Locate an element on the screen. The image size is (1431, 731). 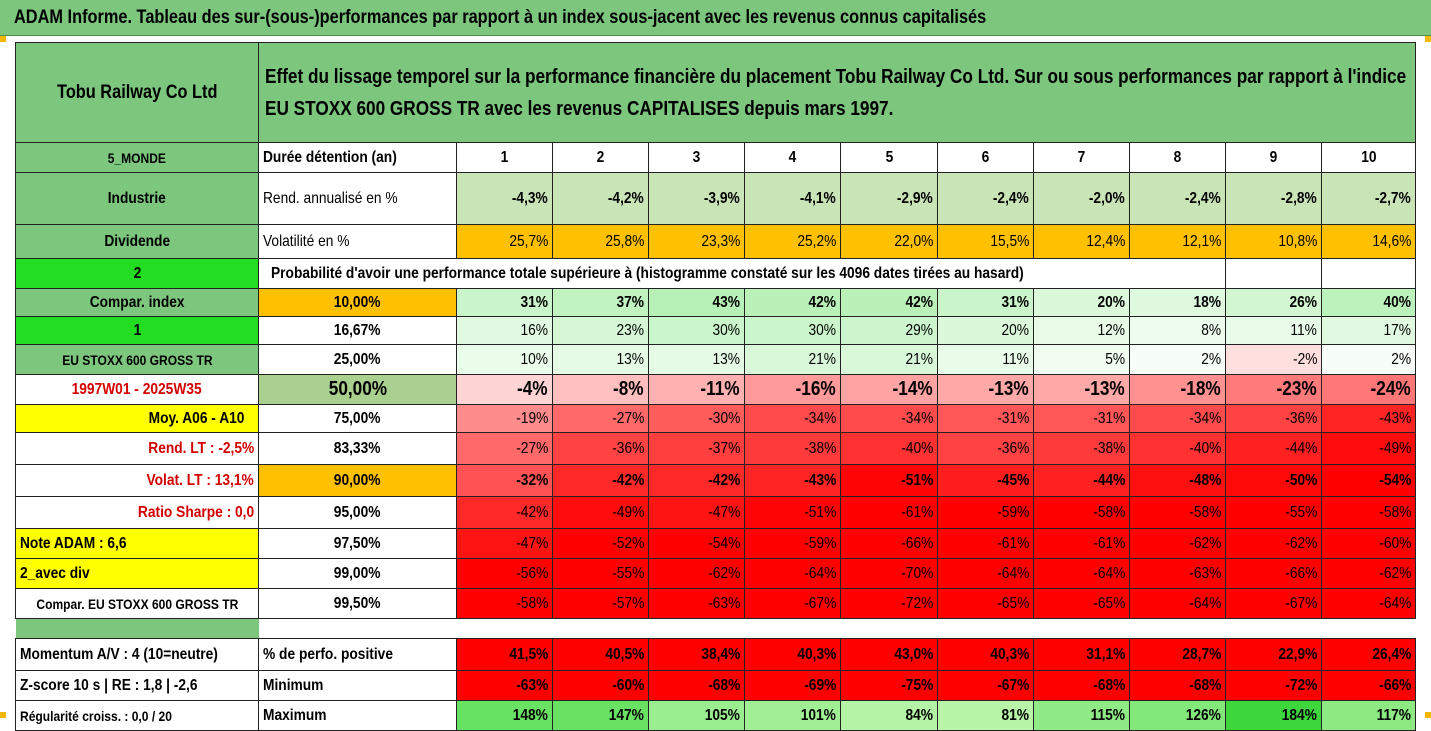
proba-value-text: 43% is located at coordinates (726, 302).